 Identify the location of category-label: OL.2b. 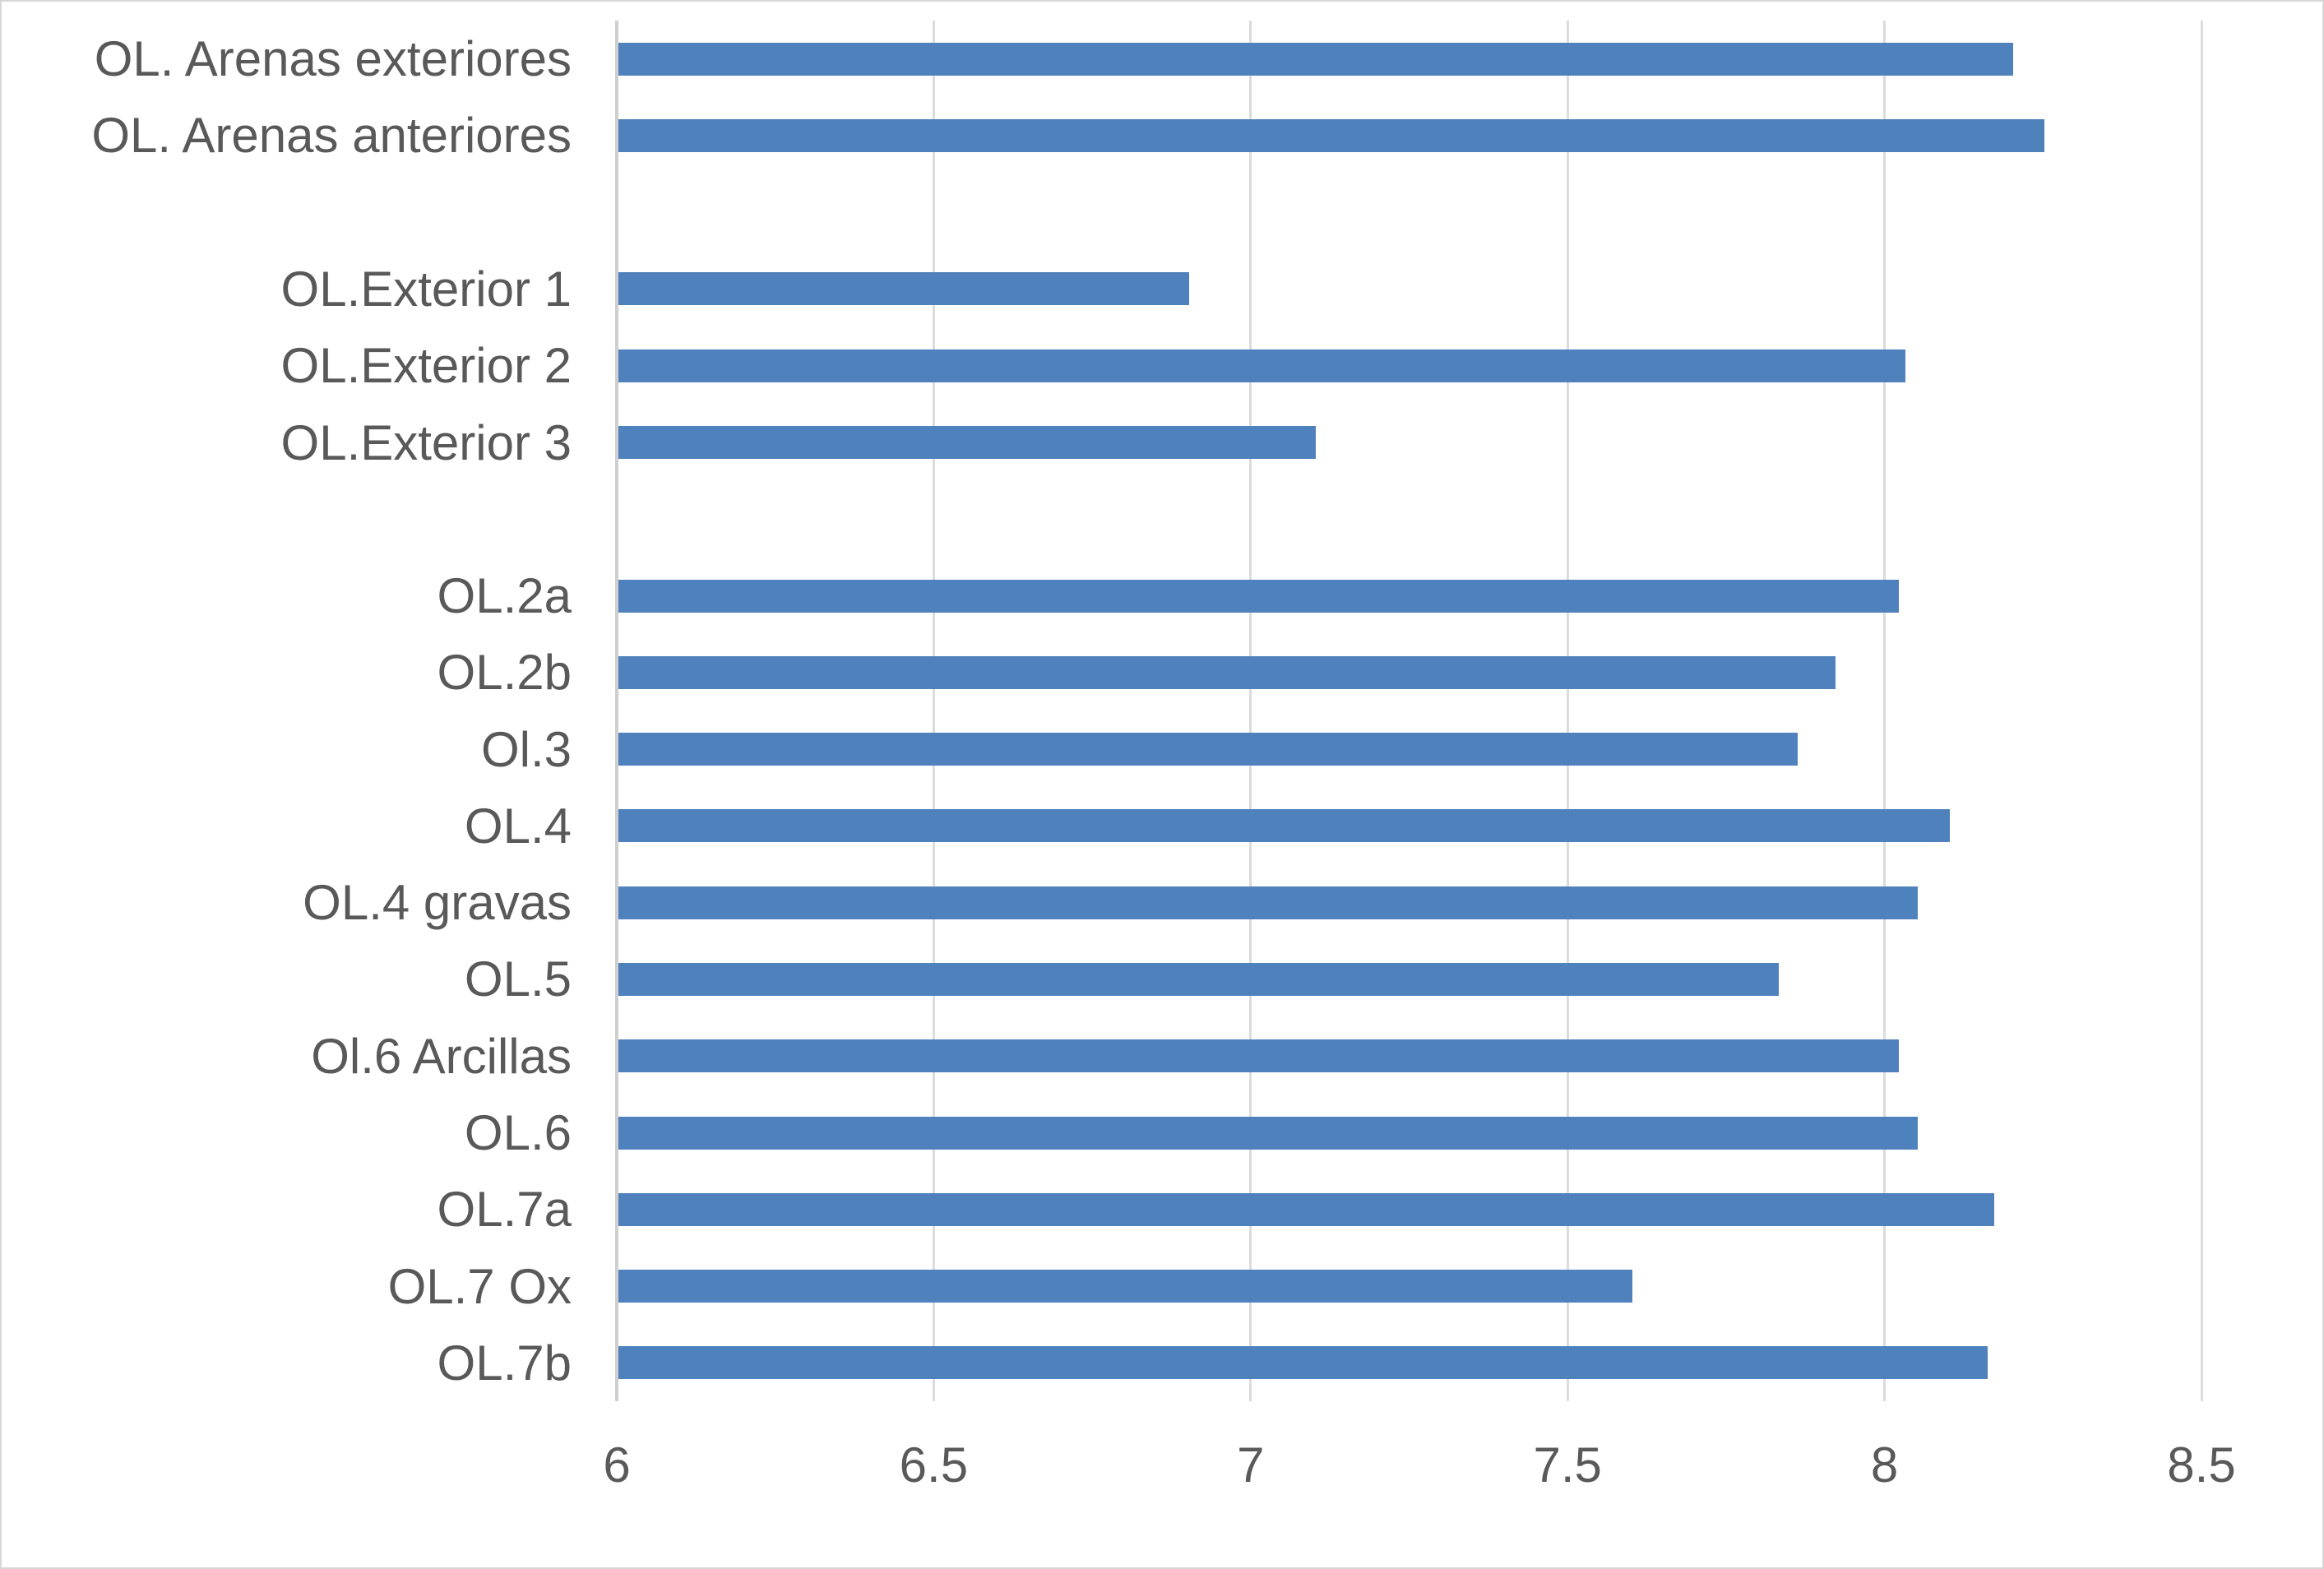
(504, 673).